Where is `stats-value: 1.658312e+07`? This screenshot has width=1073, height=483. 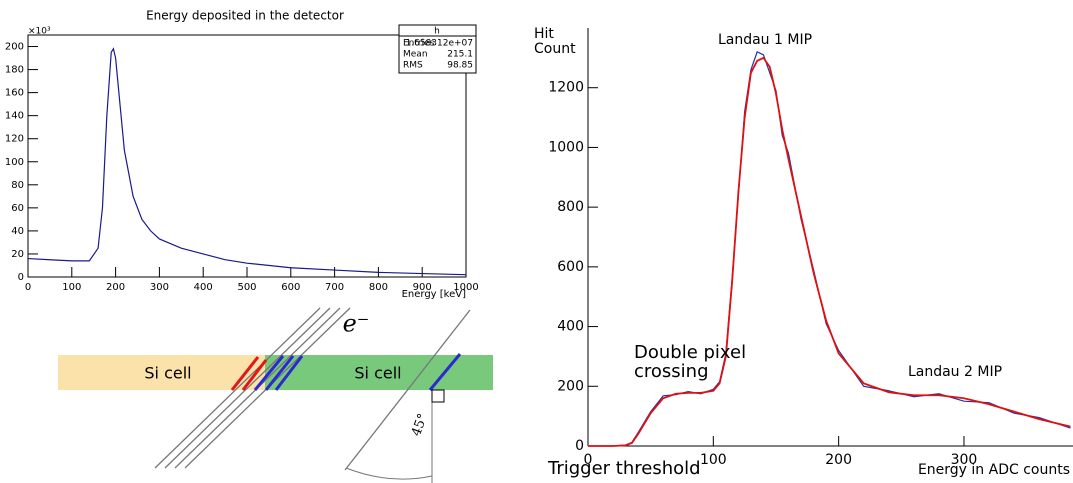 stats-value: 1.658312e+07 is located at coordinates (439, 44).